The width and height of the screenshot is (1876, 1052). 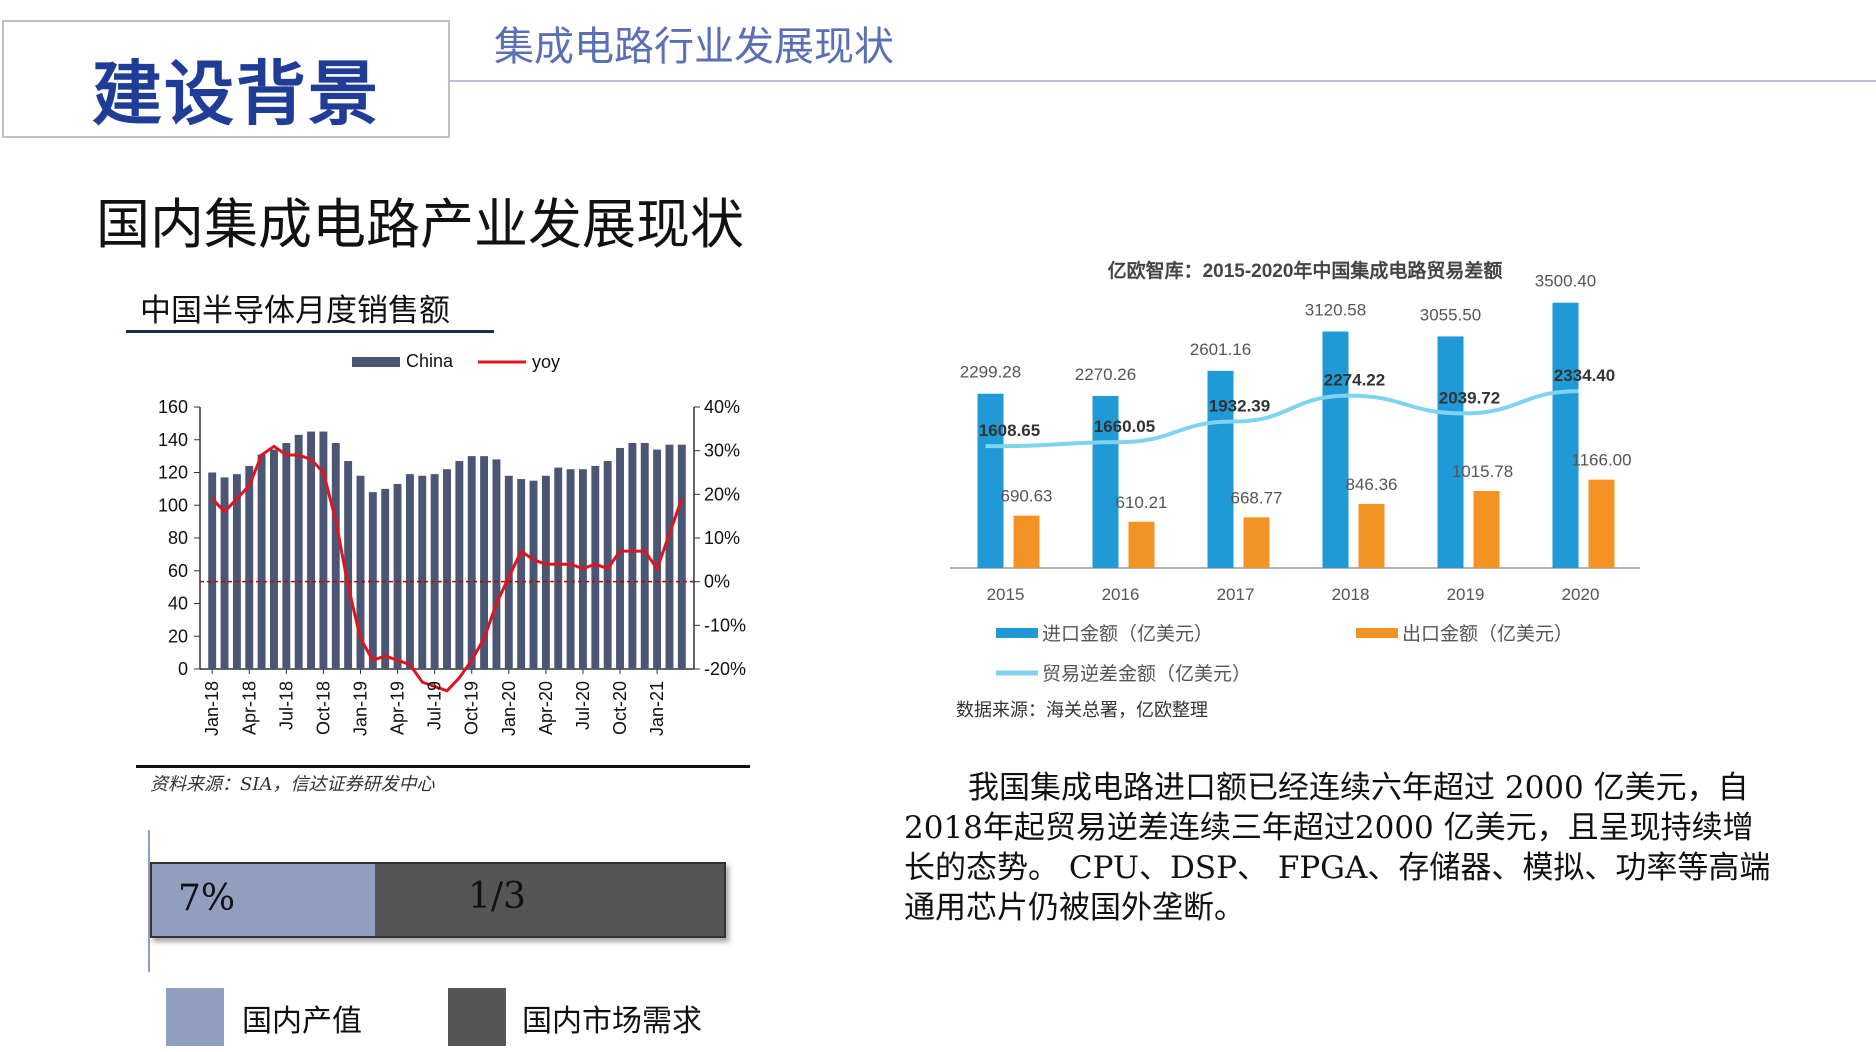 What do you see at coordinates (360, 708) in the screenshot?
I see `x-tick-label: Jan-19` at bounding box center [360, 708].